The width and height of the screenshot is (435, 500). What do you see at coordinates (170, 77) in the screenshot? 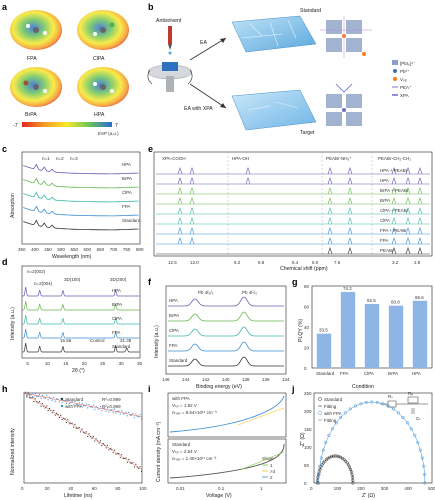
I see `spin-coater-icon` at bounding box center [170, 77].